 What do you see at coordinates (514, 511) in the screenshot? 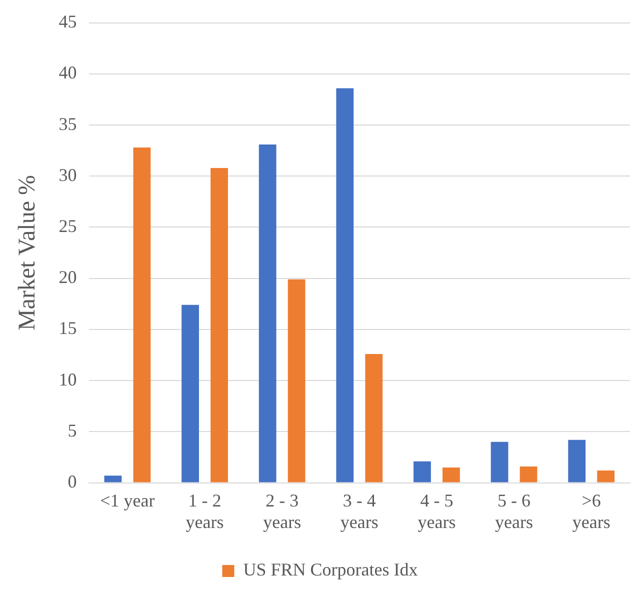
I see `x-tick-label: 5 - 6 years` at bounding box center [514, 511].